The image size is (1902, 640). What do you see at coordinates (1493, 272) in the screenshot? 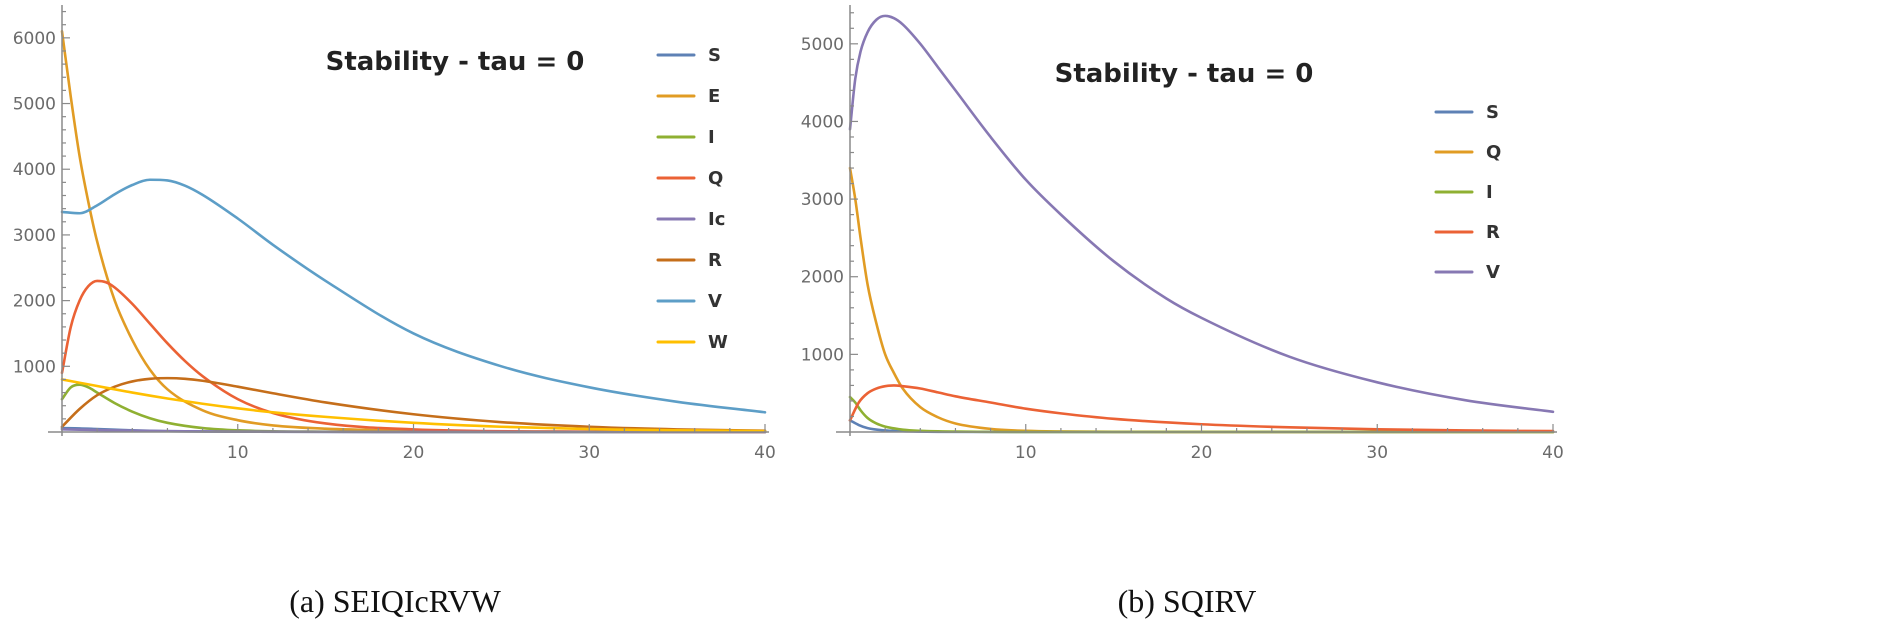
I see `legend-label-b-v-4: V` at bounding box center [1493, 272].